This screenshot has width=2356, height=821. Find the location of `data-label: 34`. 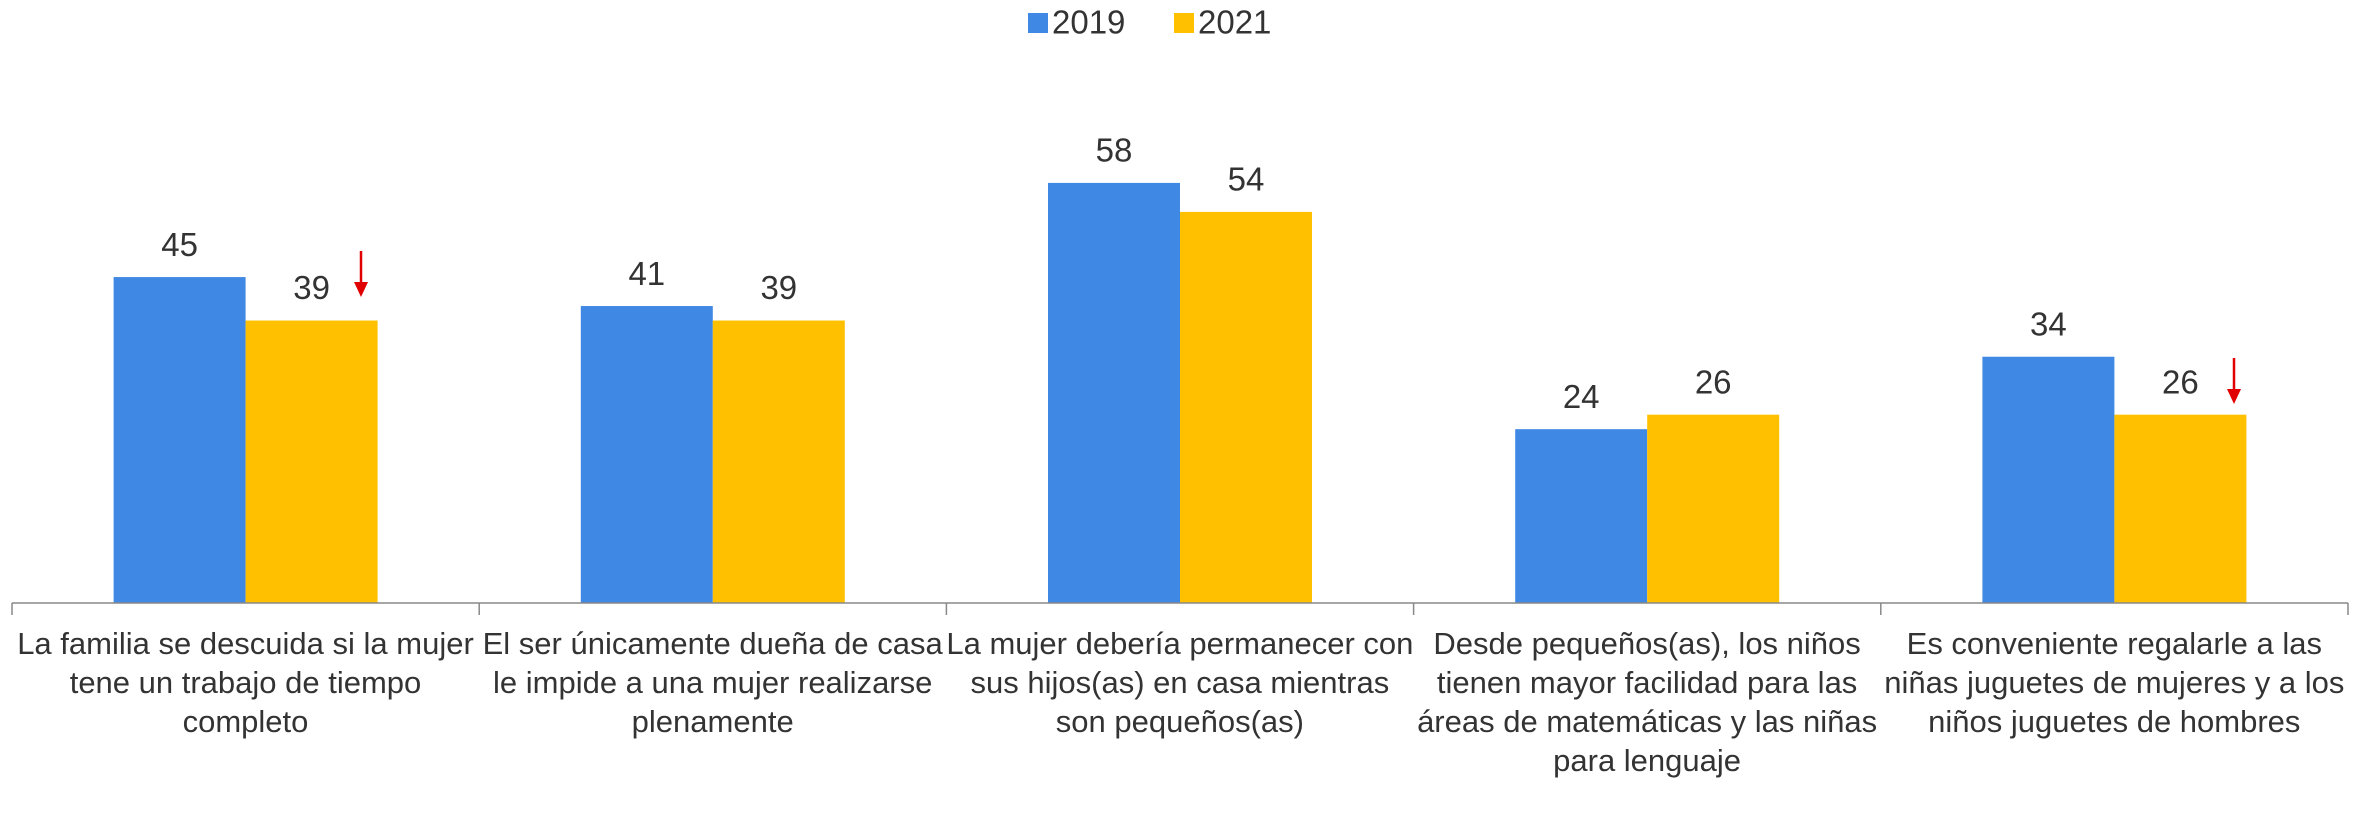

data-label: 34 is located at coordinates (2048, 323).